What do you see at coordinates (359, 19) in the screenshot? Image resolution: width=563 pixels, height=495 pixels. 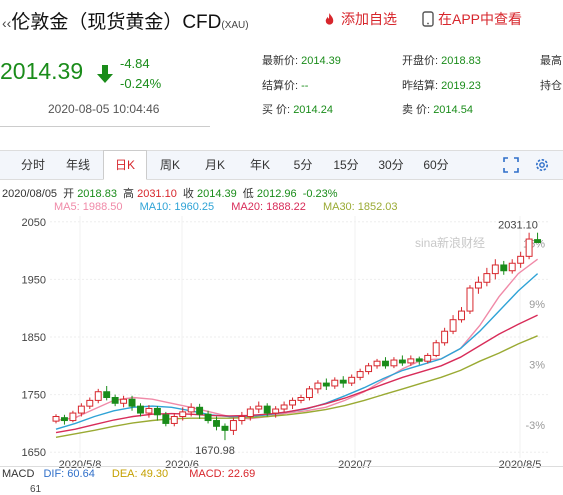 I see `add-watchlist-button: 添加自选` at bounding box center [359, 19].